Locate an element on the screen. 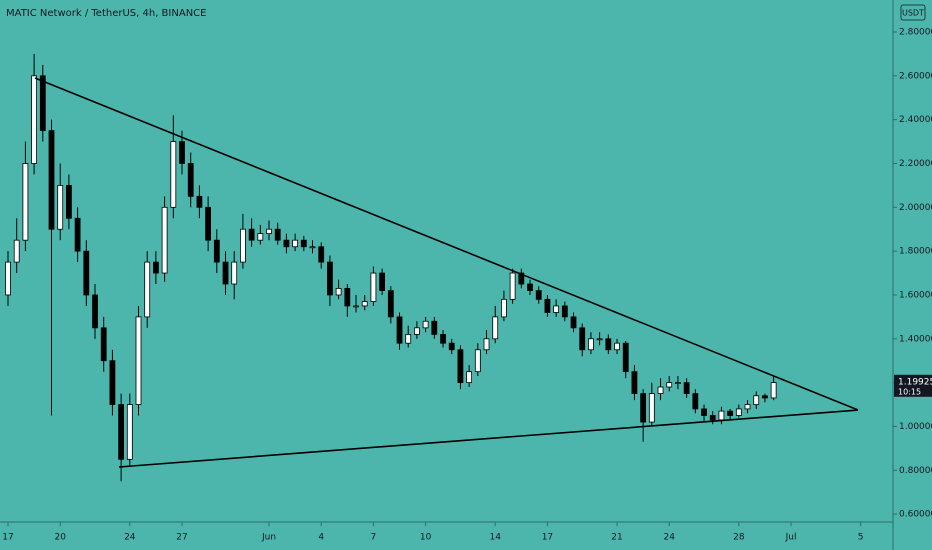 The width and height of the screenshot is (932, 550). last-price-box is located at coordinates (913, 385).